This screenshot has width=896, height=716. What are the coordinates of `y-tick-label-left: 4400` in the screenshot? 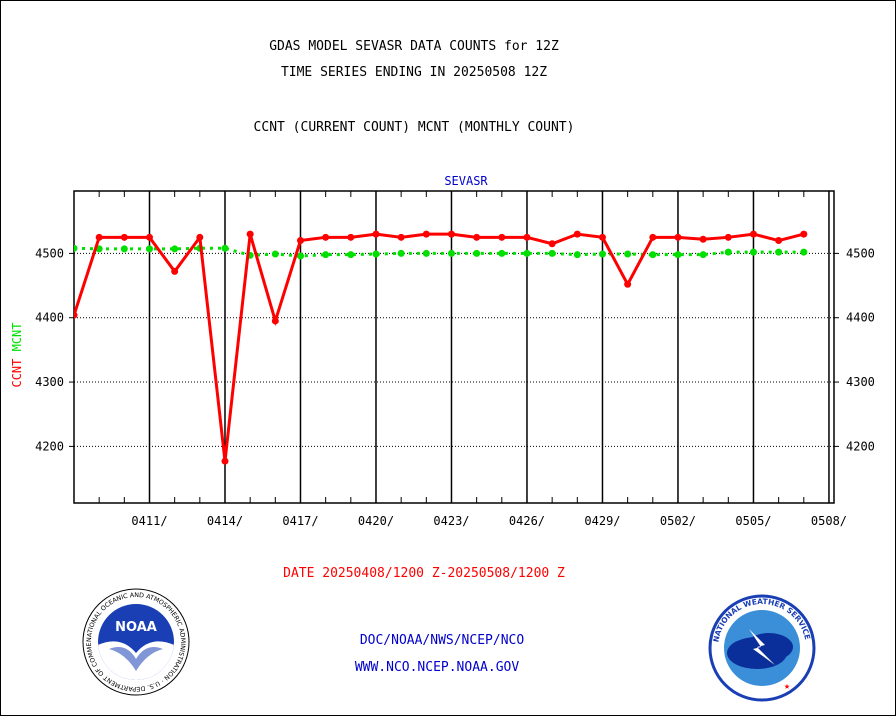 It's located at (49, 318).